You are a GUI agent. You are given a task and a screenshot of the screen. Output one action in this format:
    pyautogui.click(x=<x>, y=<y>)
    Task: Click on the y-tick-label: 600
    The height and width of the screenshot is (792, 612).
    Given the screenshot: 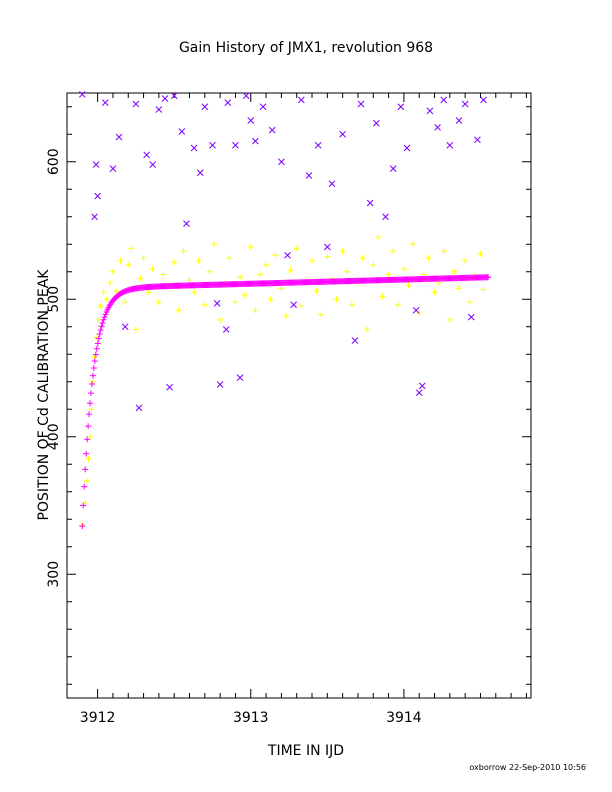 What is the action you would take?
    pyautogui.click(x=54, y=161)
    